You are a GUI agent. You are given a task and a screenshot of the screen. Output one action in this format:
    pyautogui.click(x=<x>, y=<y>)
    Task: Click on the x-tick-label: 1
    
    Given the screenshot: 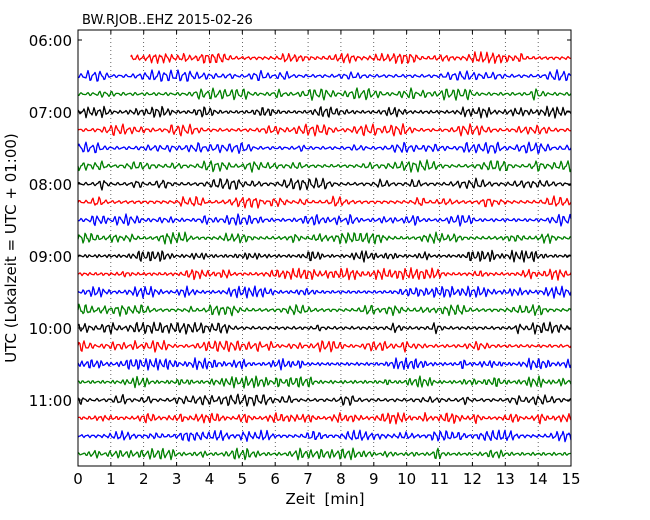 What is the action you would take?
    pyautogui.click(x=111, y=479)
    